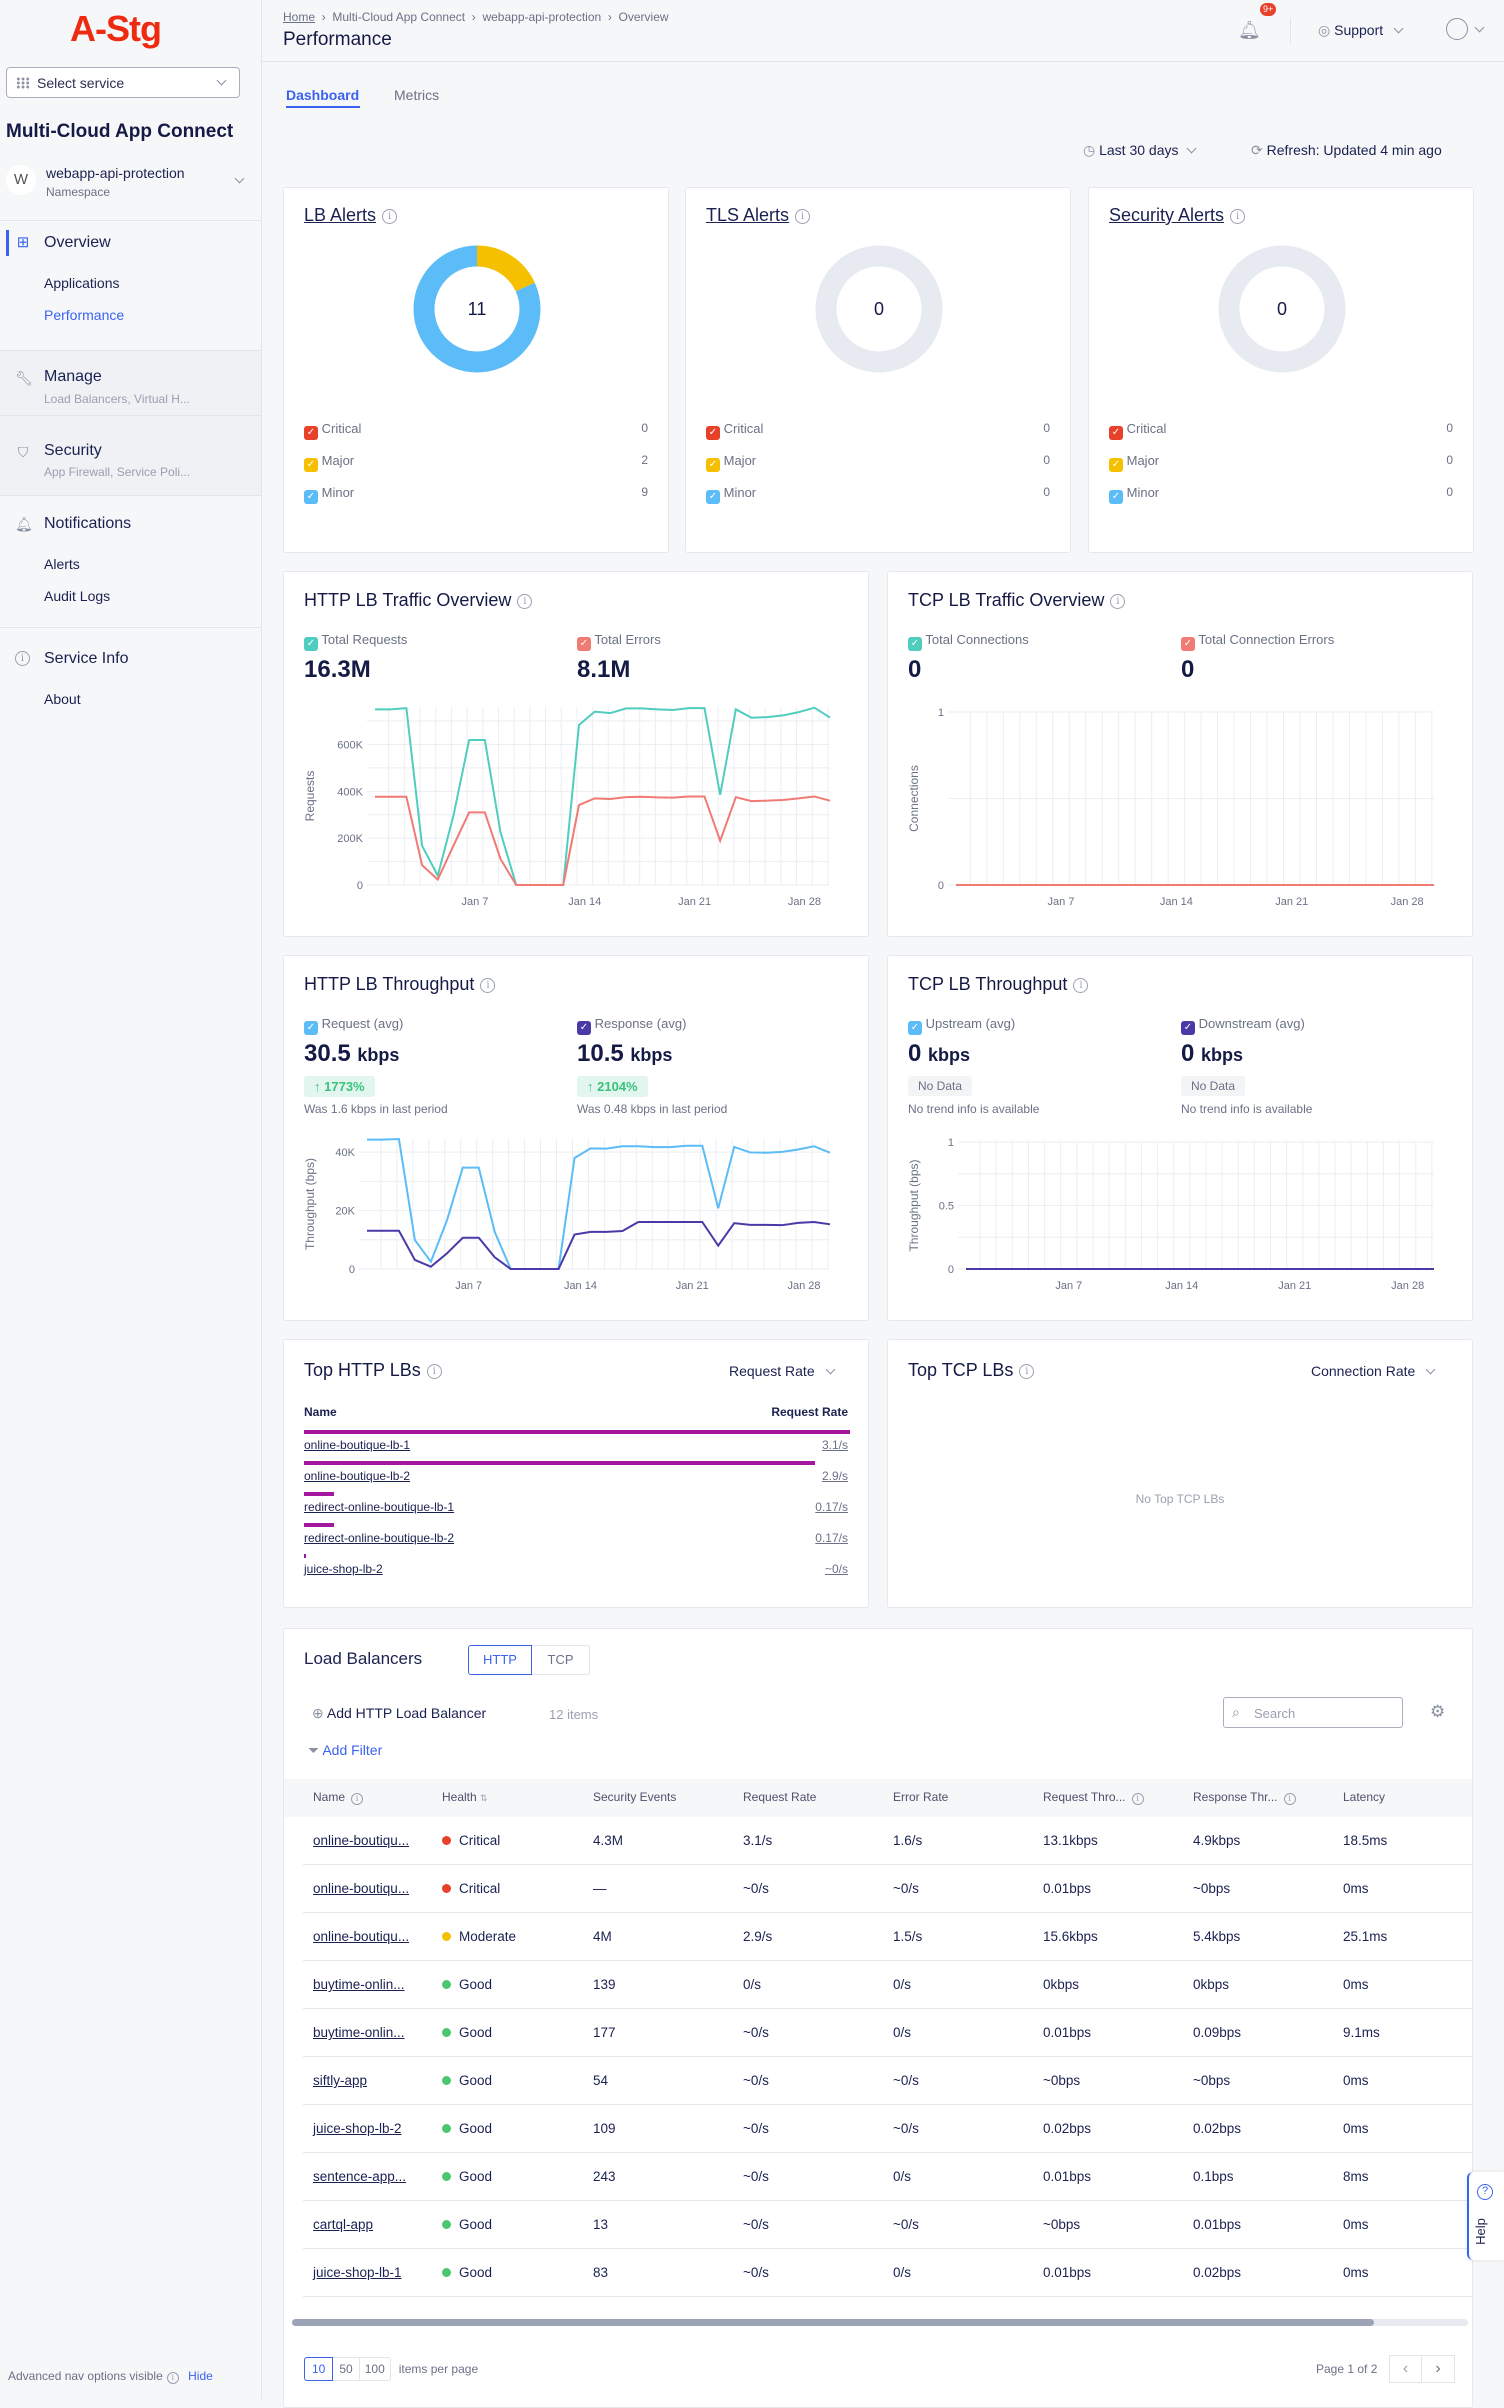 Image resolution: width=1504 pixels, height=2408 pixels. Describe the element at coordinates (130, 456) in the screenshot. I see `sidebar-section-security` at that location.